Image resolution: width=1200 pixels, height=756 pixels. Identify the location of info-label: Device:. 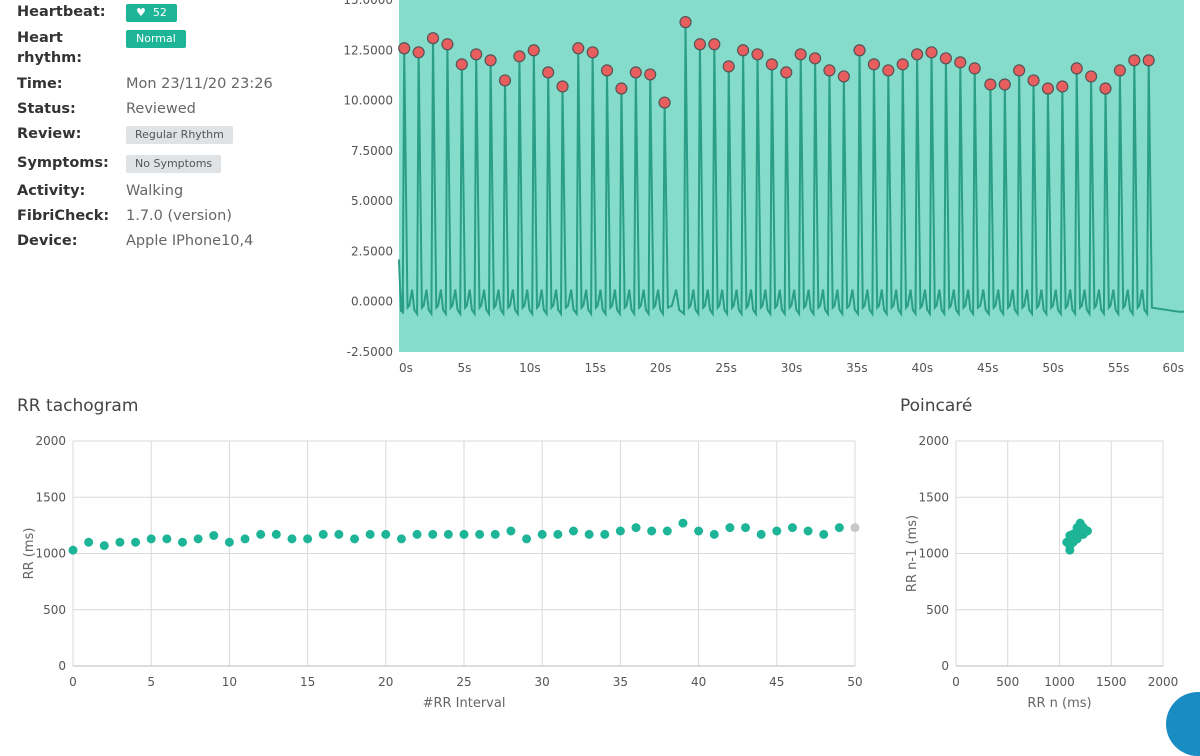
(47, 241).